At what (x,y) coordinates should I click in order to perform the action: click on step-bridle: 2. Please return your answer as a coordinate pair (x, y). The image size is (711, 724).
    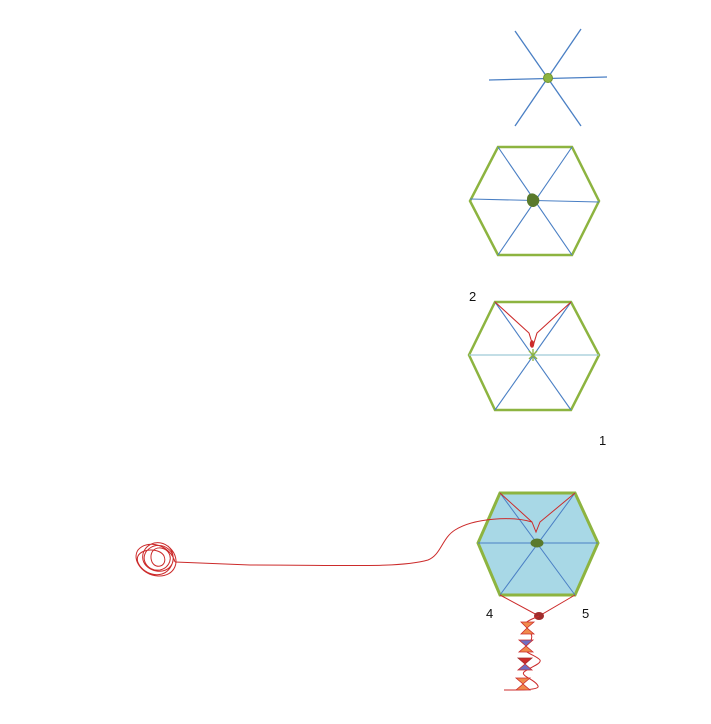
    Looking at the image, I should click on (534, 350).